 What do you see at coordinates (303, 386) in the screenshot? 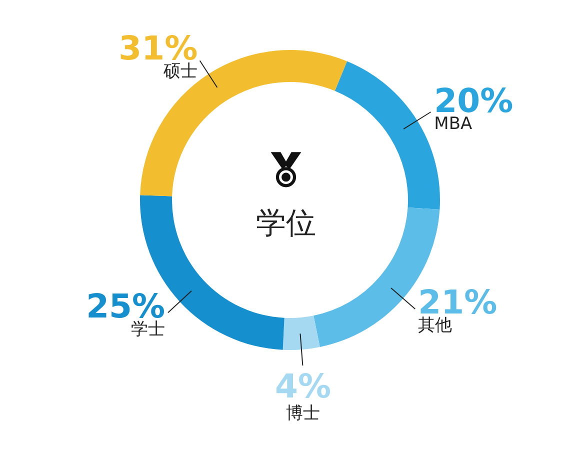
I see `data-label: 4%` at bounding box center [303, 386].